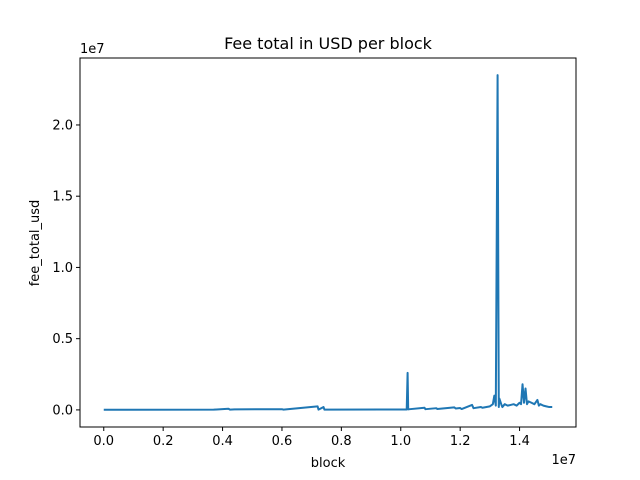 This screenshot has height=480, width=640. I want to click on y-axis: 0.0 0.5 1.0 1.5 2.0, so click(66, 268).